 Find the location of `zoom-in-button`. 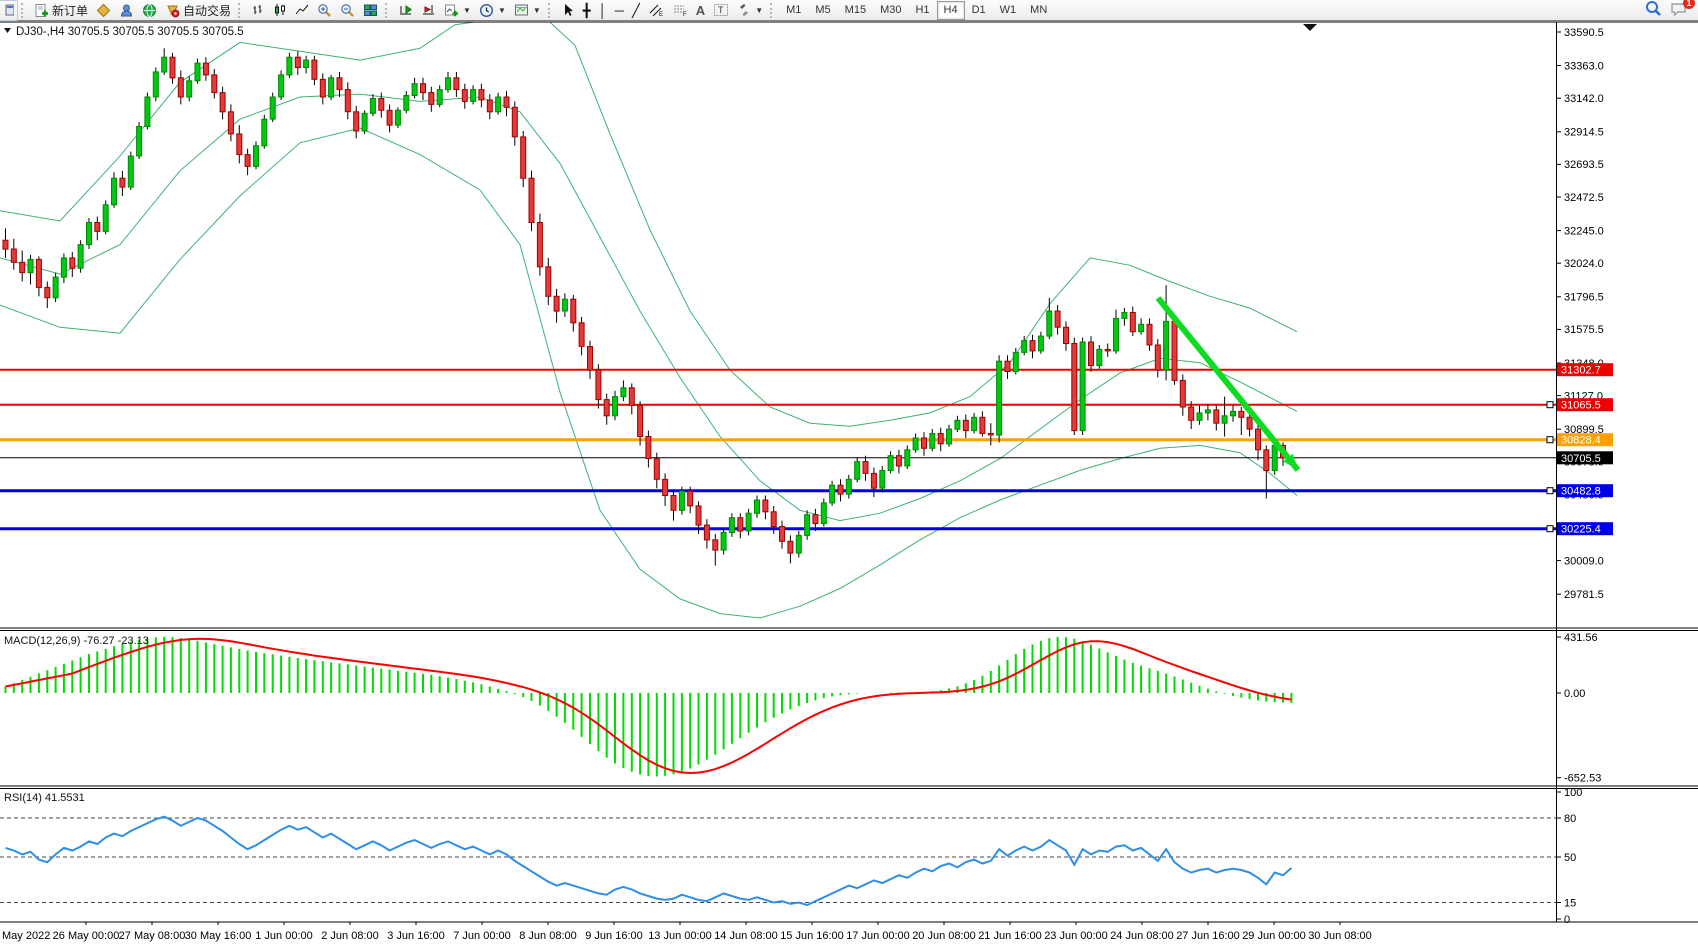

zoom-in-button is located at coordinates (324, 10).